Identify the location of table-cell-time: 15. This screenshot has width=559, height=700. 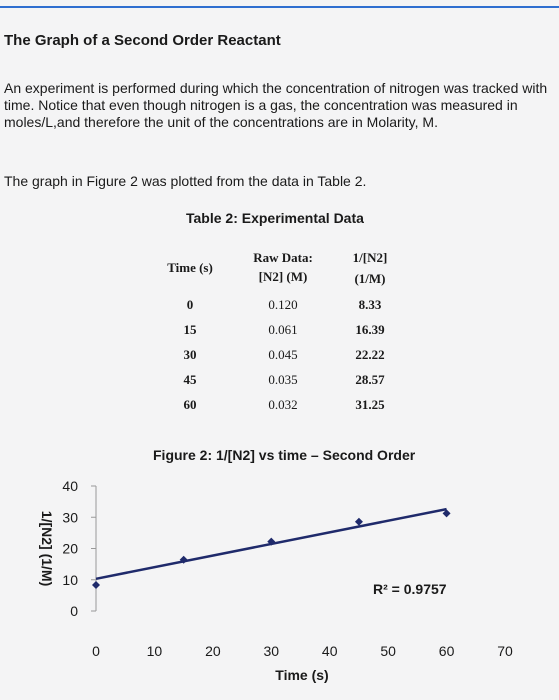
(190, 329).